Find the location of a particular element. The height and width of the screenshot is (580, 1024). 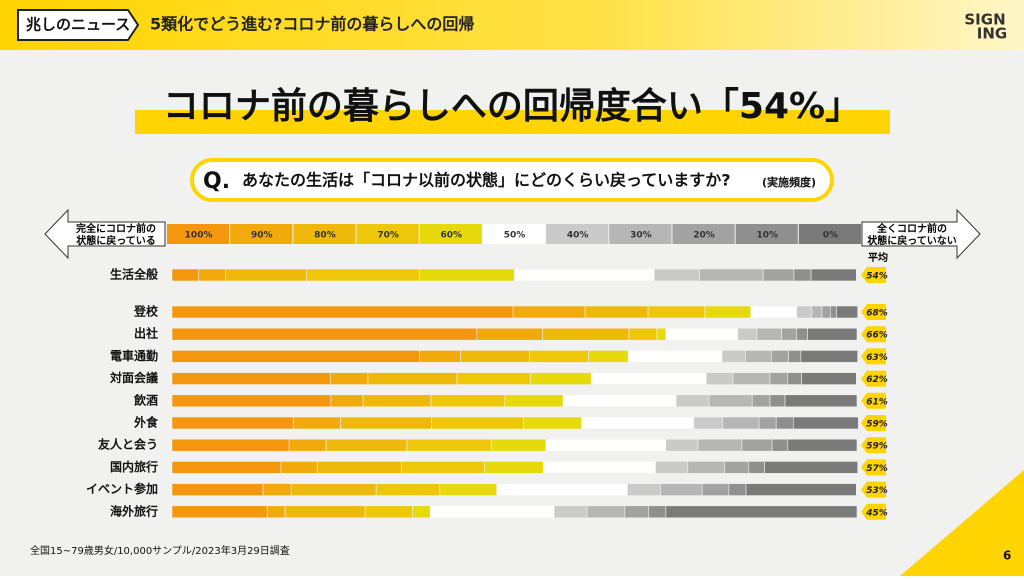

legend-label: 20% is located at coordinates (704, 236).